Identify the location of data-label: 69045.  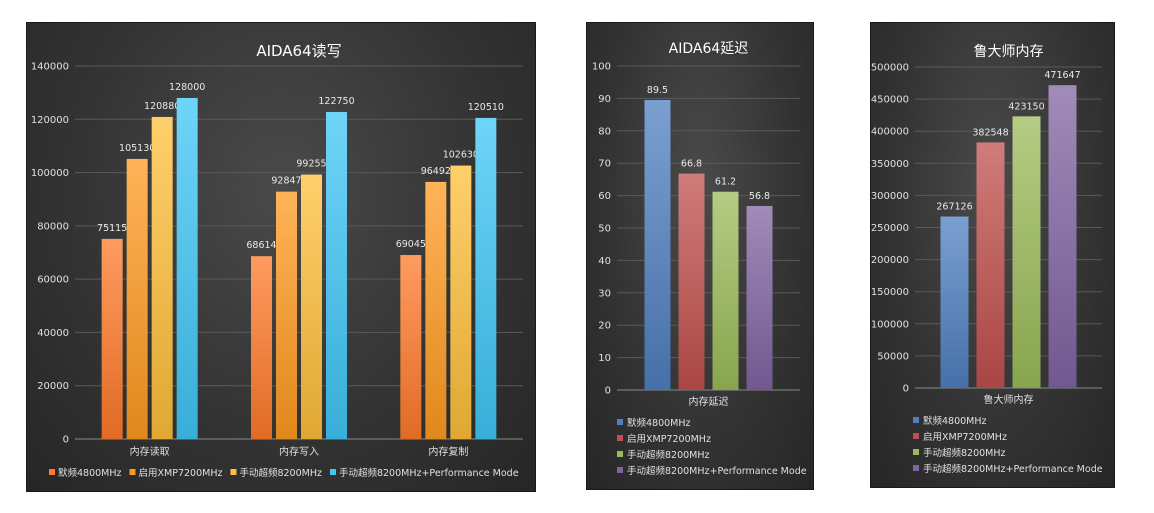
(411, 244).